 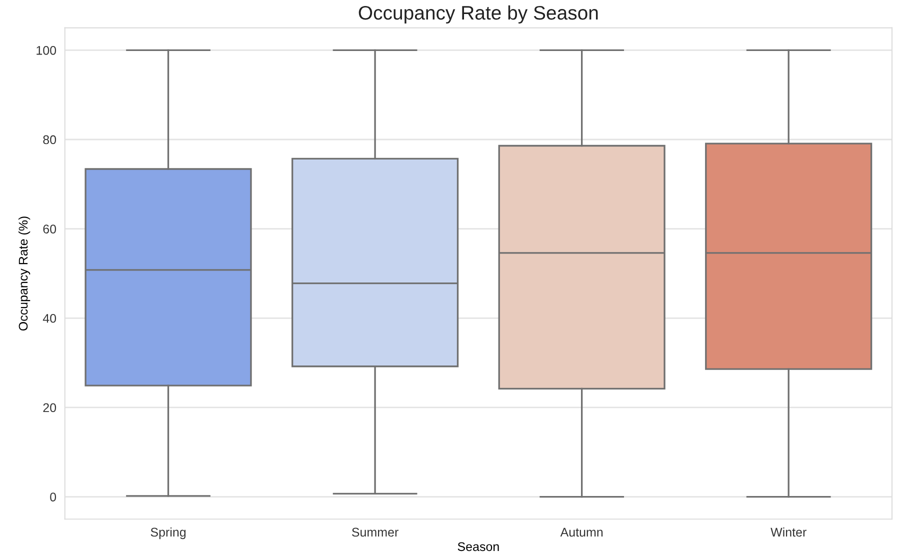 I want to click on x-tick-label: Spring, so click(x=168, y=533).